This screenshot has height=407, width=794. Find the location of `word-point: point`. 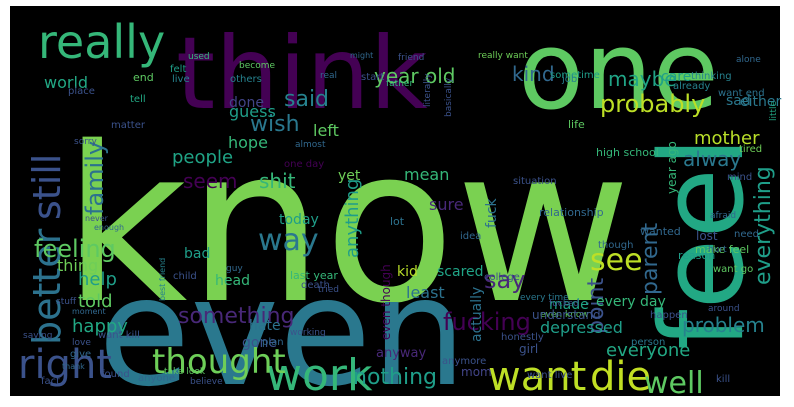

word-point: point is located at coordinates (596, 306).